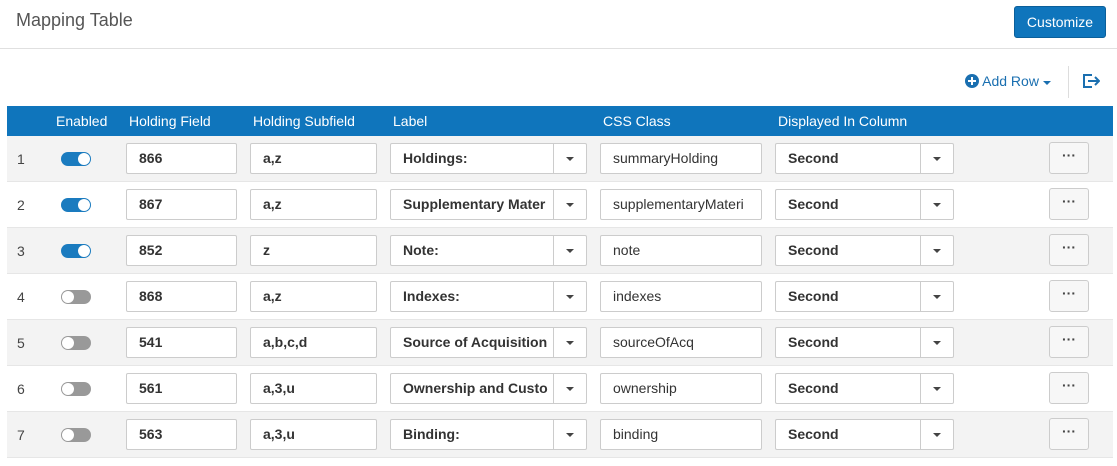 The image size is (1117, 466). What do you see at coordinates (1046, 83) in the screenshot?
I see `caret` at bounding box center [1046, 83].